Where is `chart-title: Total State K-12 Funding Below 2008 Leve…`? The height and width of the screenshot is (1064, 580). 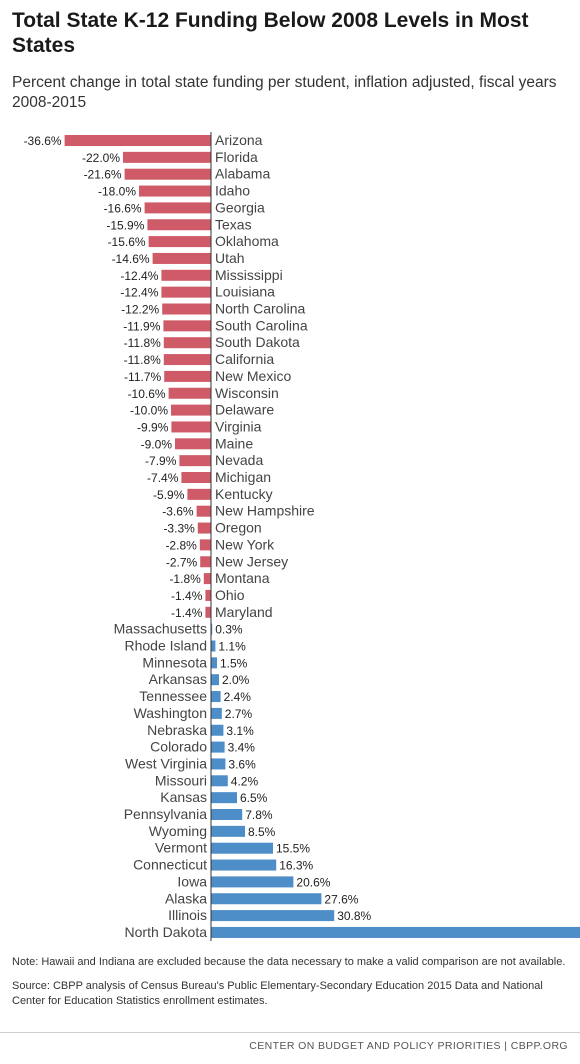
chart-title: Total State K-12 Funding Below 2008 Leve… is located at coordinates (270, 33).